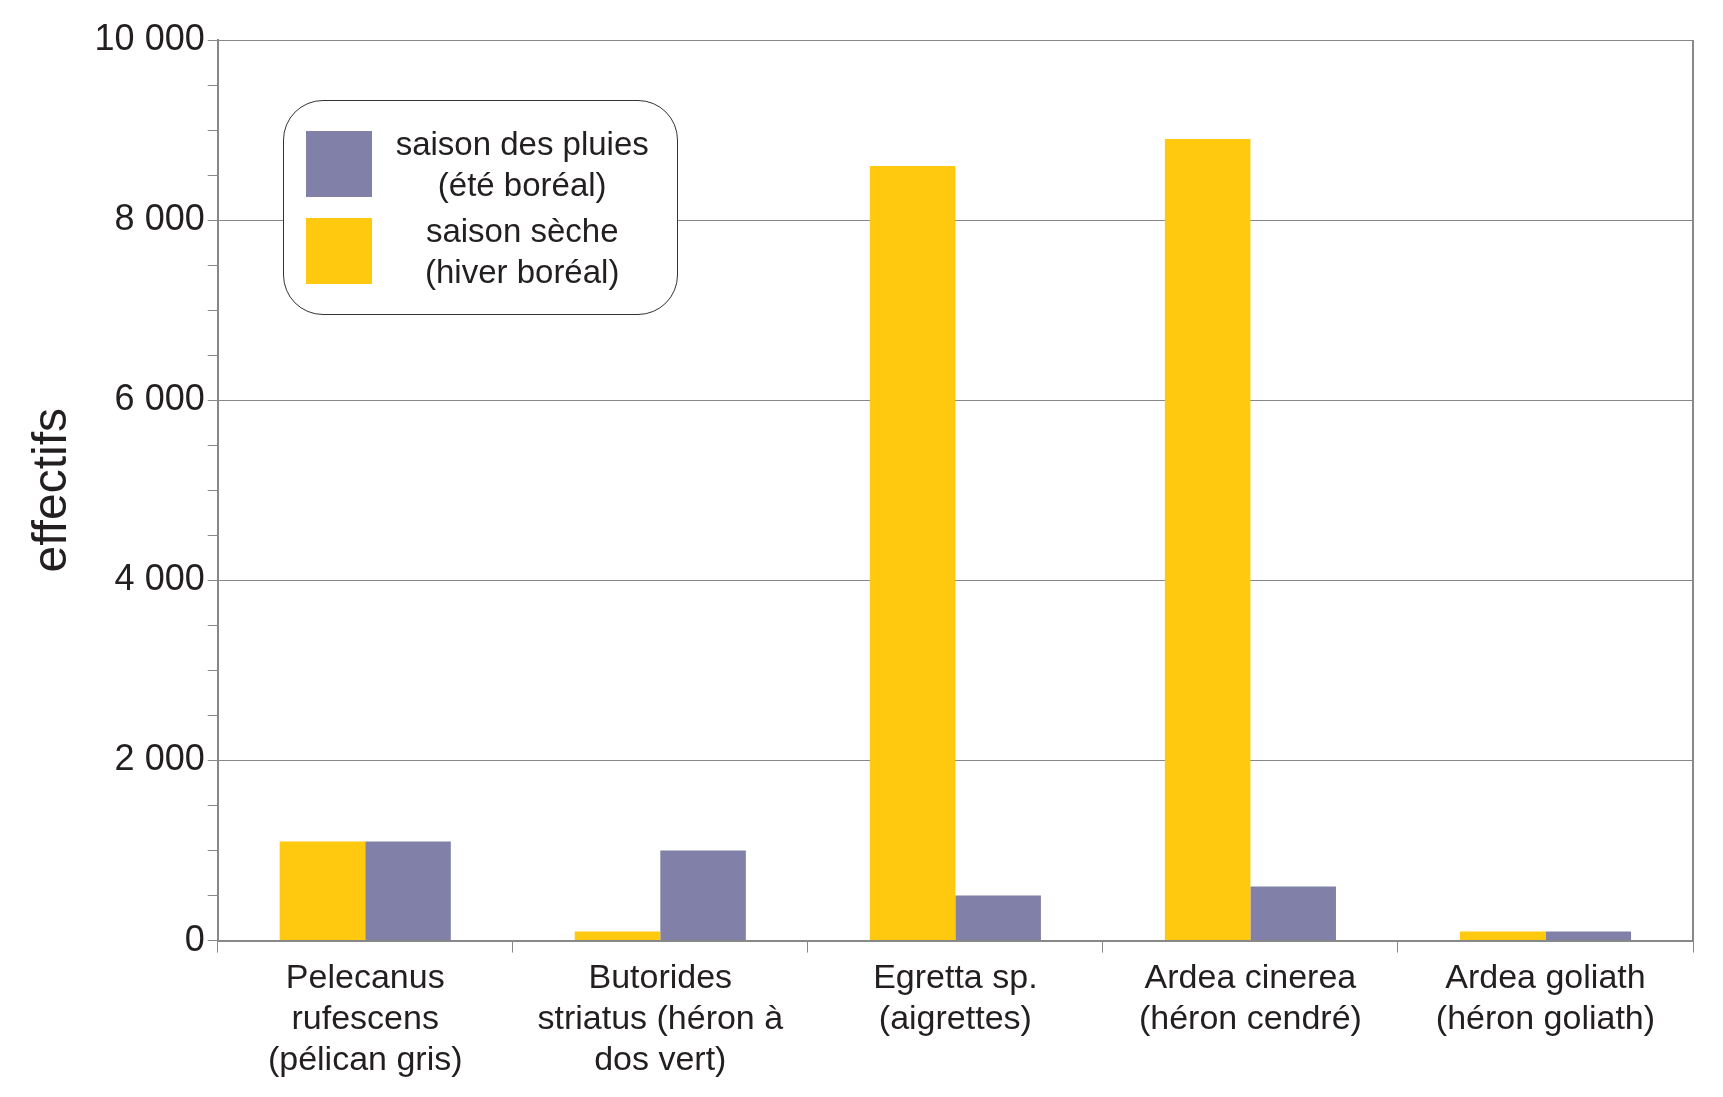  I want to click on x-tick-label: Butorides striatus (héron à dos vert), so click(660, 1017).